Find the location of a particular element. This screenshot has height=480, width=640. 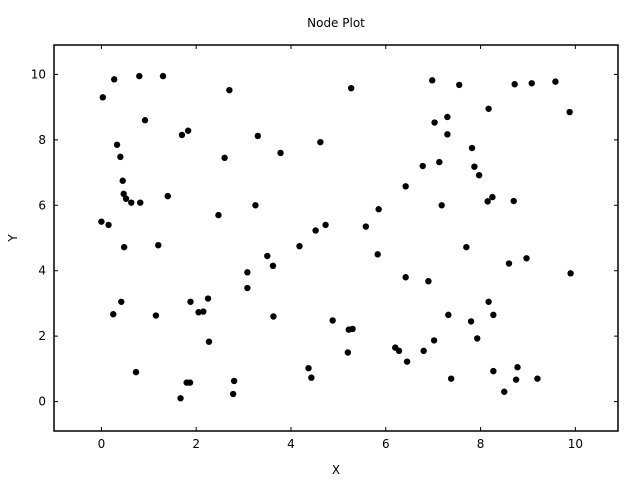

x-axis-label: X is located at coordinates (336, 470).